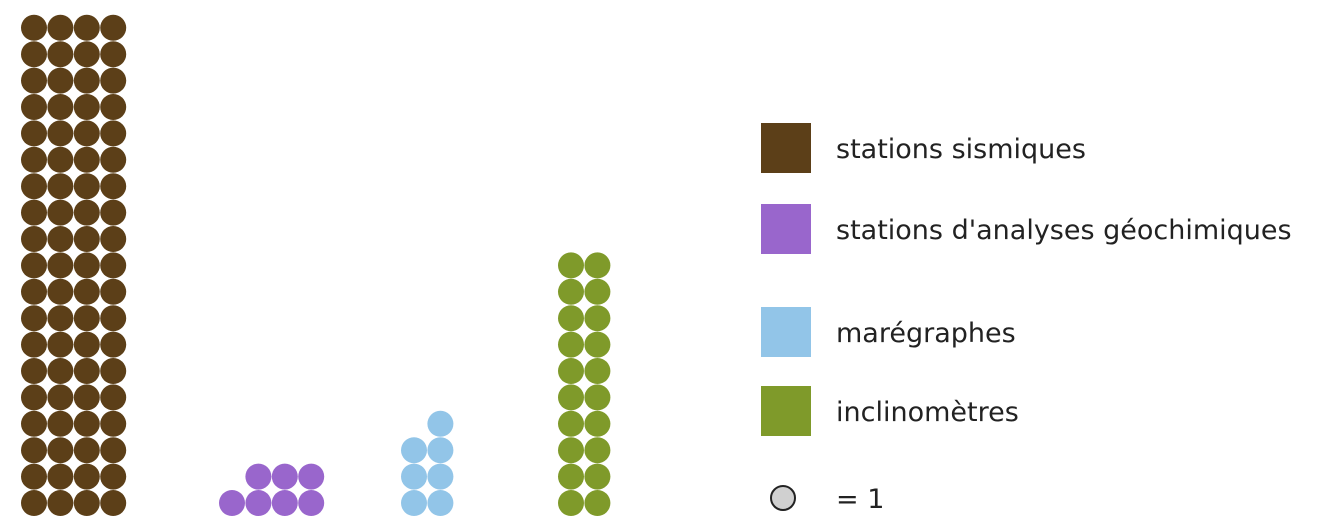 The height and width of the screenshot is (523, 1322). What do you see at coordinates (860, 499) in the screenshot?
I see `key-label: = 1` at bounding box center [860, 499].